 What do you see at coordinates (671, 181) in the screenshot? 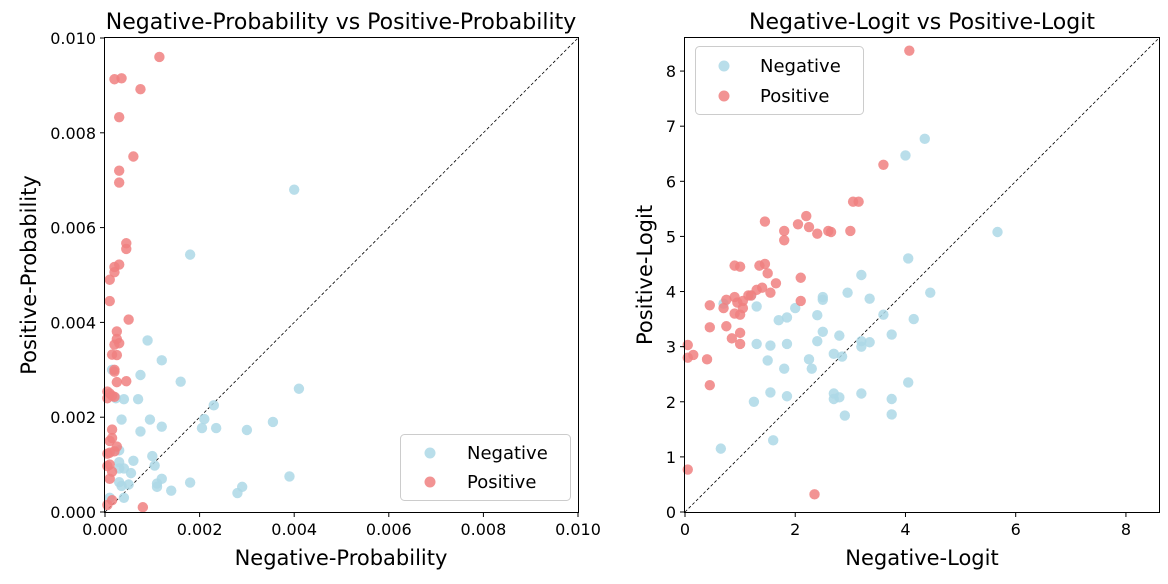
I see `y-tick-label: 6` at bounding box center [671, 181].